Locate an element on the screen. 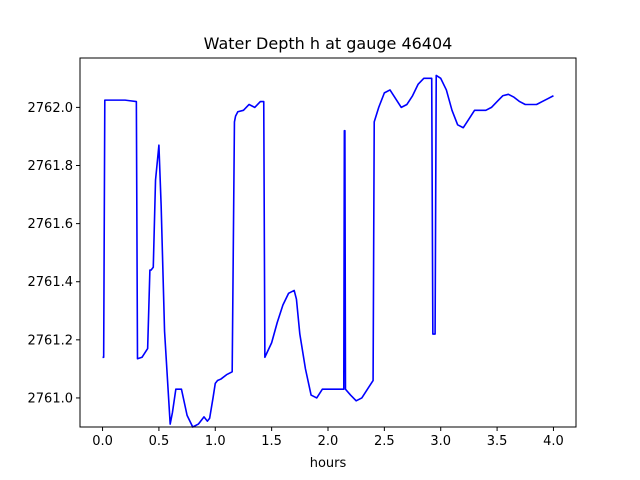  y-tick-label: 2761.4 is located at coordinates (51, 282).